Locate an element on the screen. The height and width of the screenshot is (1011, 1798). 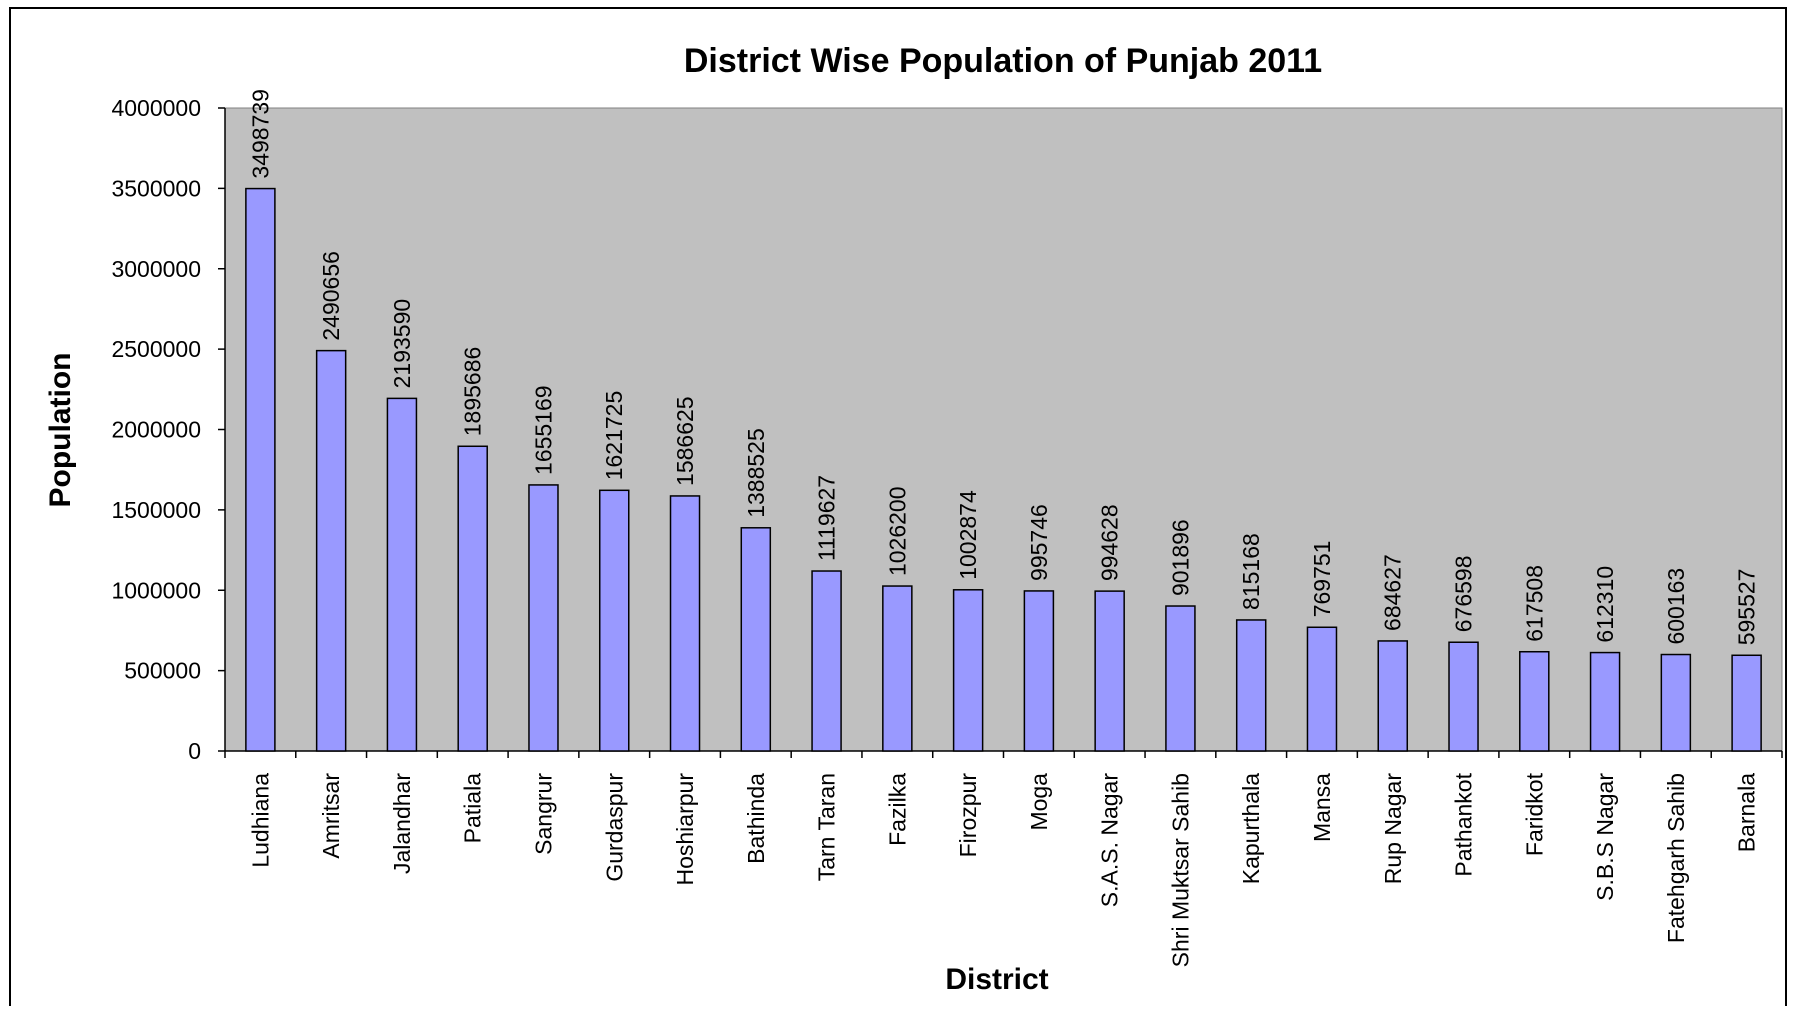
data-label: 1002874 is located at coordinates (968, 535).